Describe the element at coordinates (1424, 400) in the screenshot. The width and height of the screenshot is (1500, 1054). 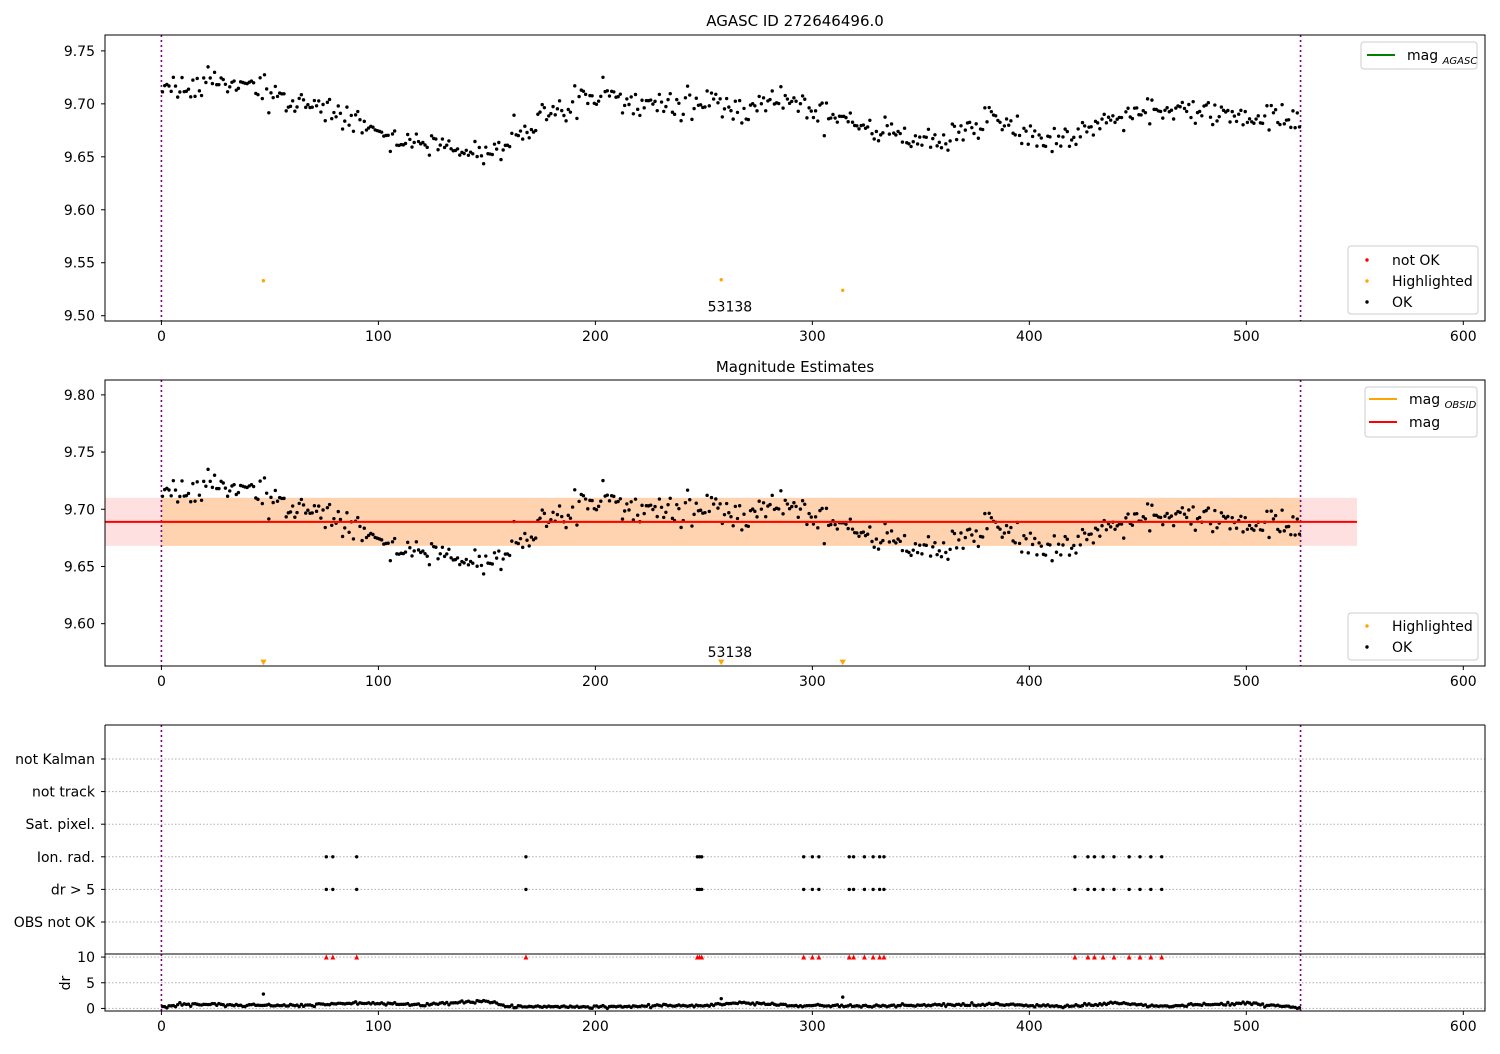
I see `legend-label-mag-obsid: mag` at that location.